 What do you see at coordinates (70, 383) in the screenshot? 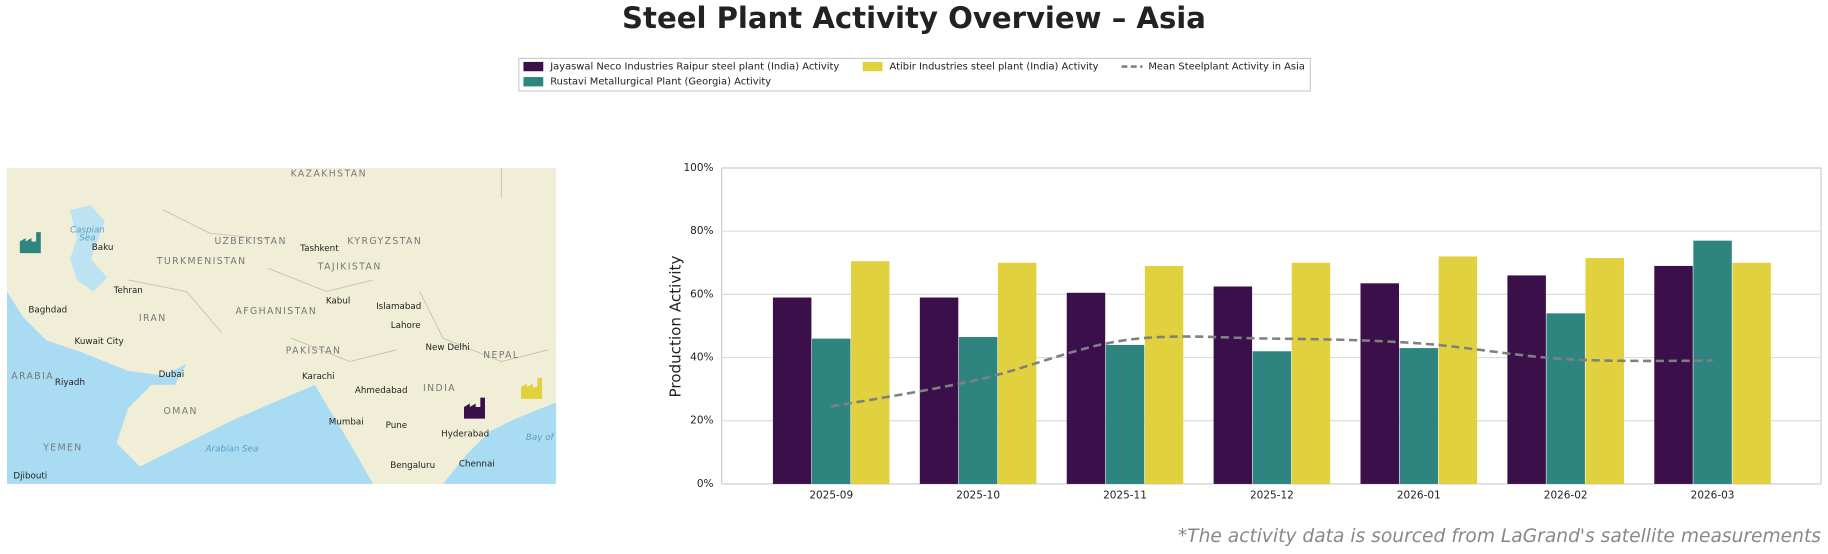
I see `map-label: Riyadh` at bounding box center [70, 383].